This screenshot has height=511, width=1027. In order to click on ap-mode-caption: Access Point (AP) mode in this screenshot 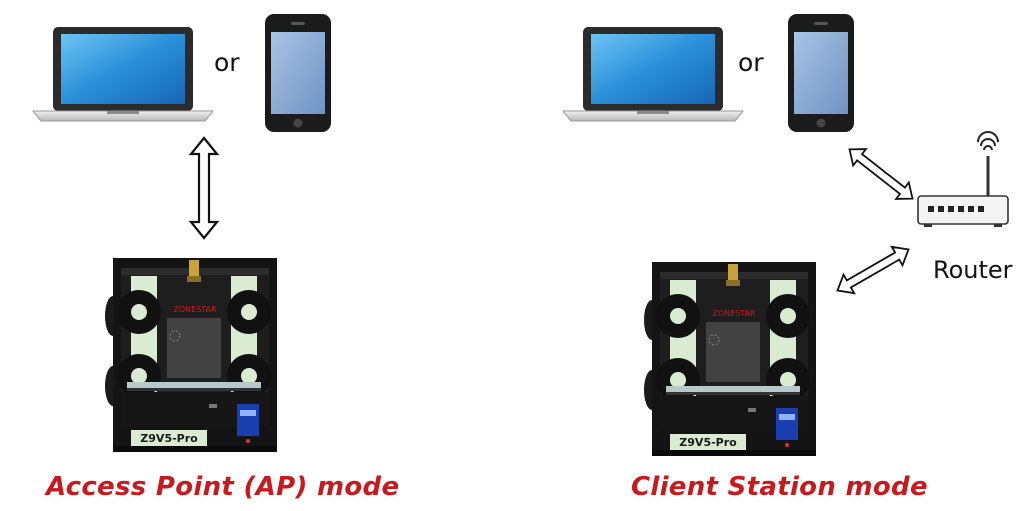, I will do `click(223, 487)`.